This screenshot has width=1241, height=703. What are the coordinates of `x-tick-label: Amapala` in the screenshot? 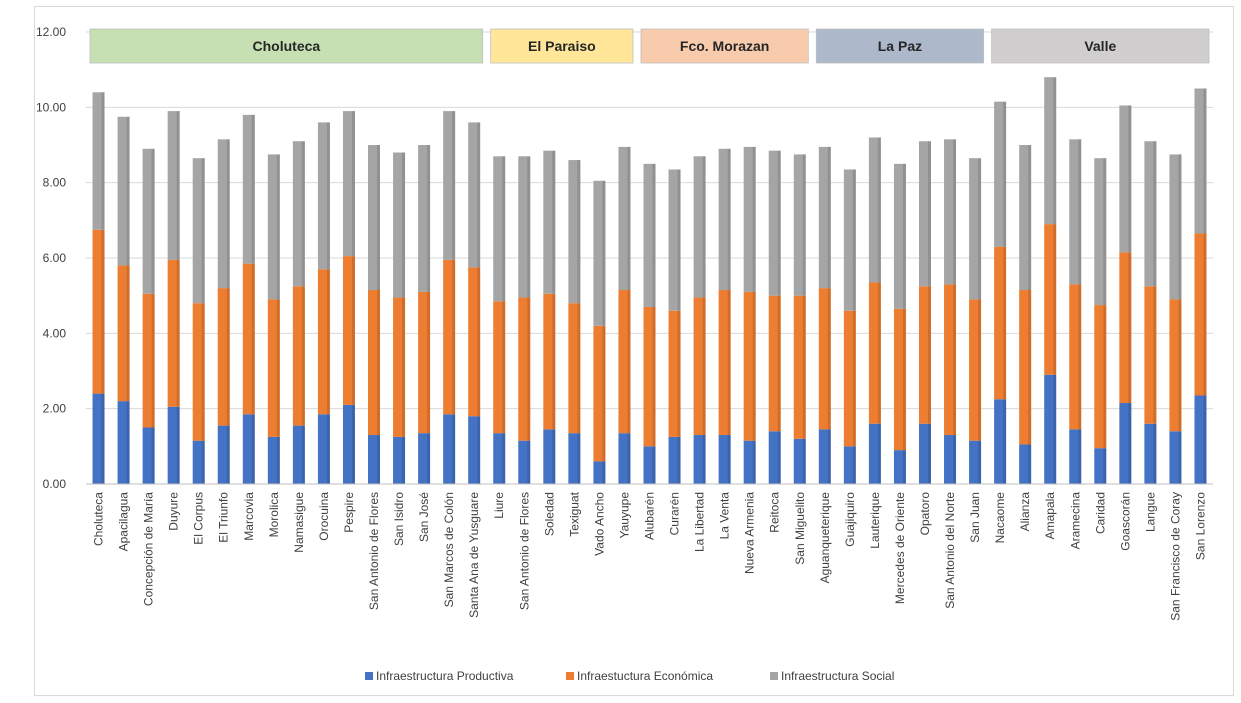 It's located at (1050, 516).